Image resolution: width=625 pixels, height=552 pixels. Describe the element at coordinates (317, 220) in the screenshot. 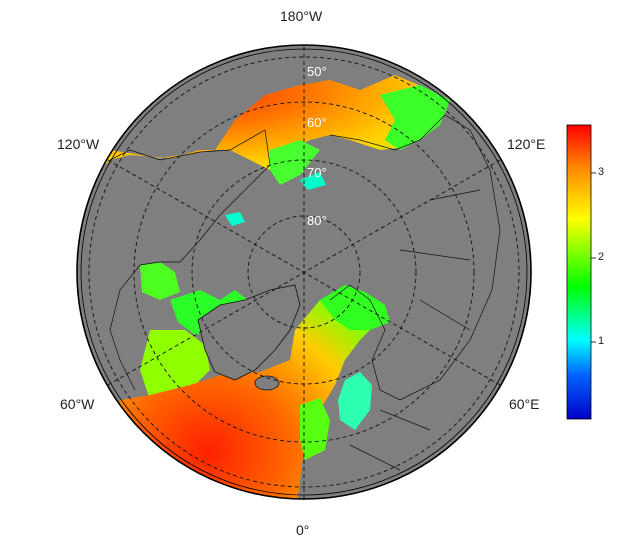

I see `lat-label-80: 80°` at that location.